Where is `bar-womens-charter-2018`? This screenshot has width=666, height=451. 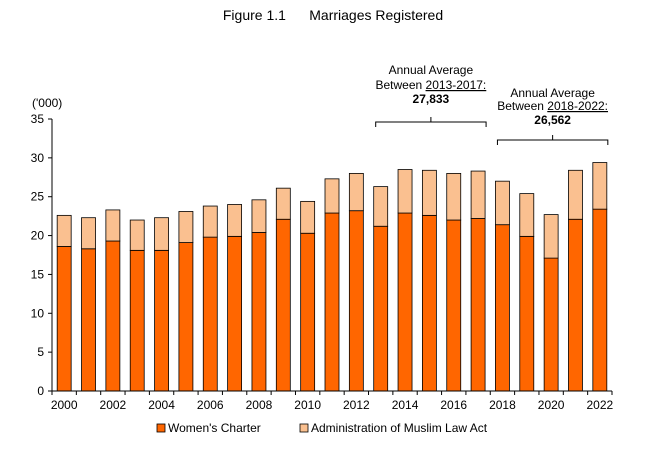 bar-womens-charter-2018 is located at coordinates (502, 308).